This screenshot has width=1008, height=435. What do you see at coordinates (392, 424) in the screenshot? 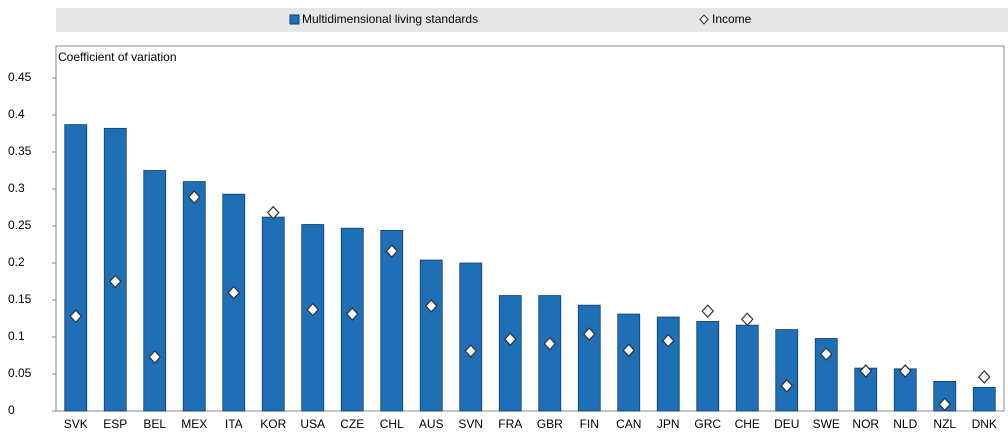
I see `x-tick-label: CHL` at bounding box center [392, 424].